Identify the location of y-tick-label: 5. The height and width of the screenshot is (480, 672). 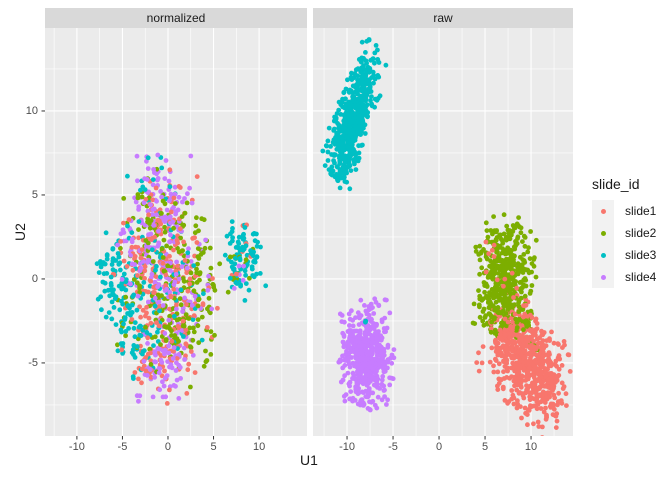
(34, 194).